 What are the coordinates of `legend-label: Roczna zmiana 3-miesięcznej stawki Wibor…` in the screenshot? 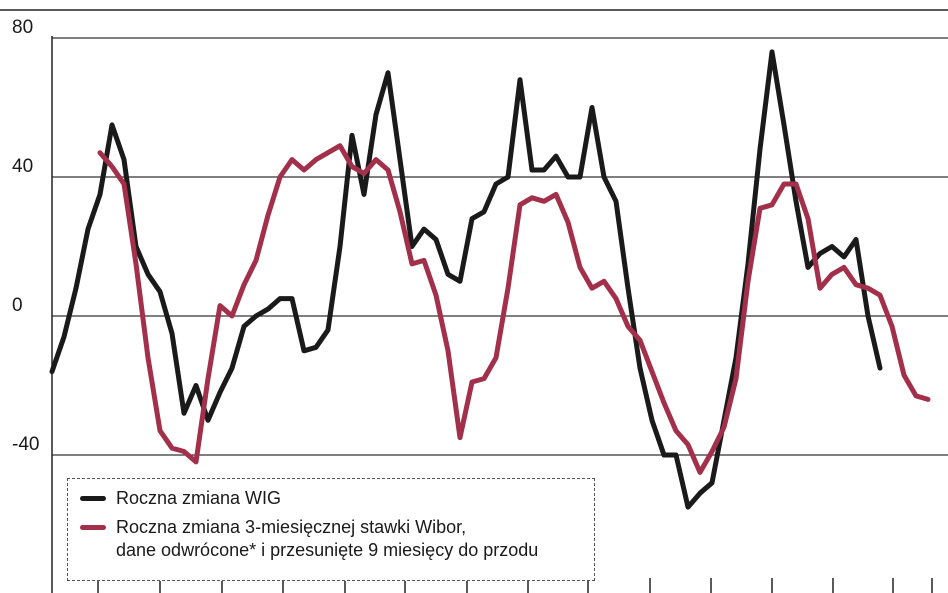 It's located at (327, 538).